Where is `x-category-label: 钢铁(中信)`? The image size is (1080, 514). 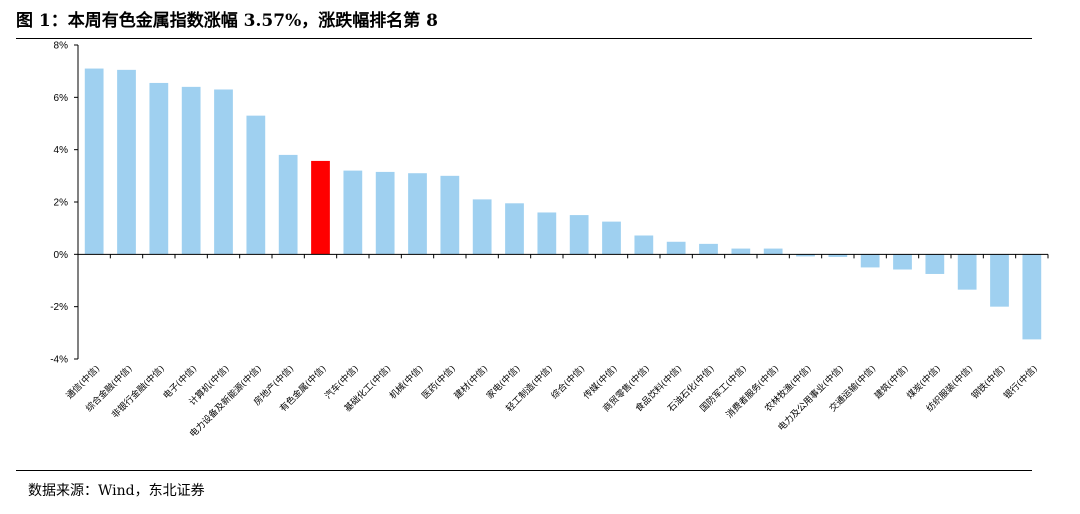 x-category-label: 钢铁(中信) is located at coordinates (988, 382).